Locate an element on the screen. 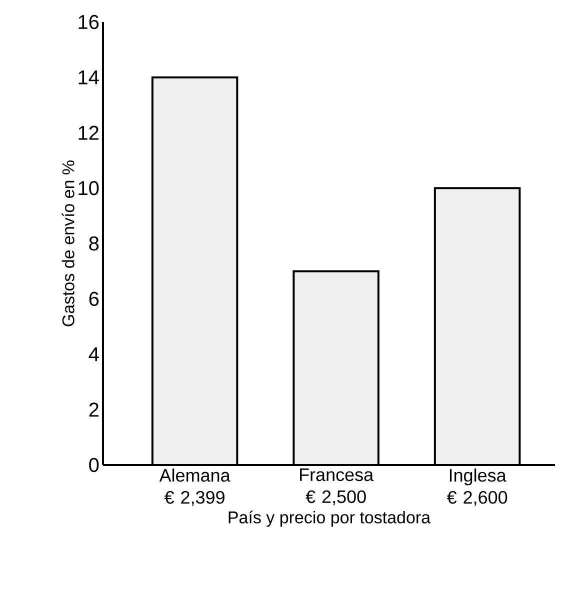  y-tick-label: 16 is located at coordinates (88, 22).